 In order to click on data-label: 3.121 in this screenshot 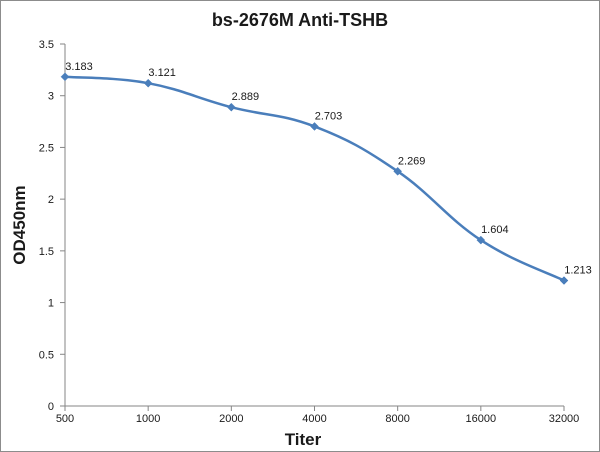, I will do `click(162, 73)`.